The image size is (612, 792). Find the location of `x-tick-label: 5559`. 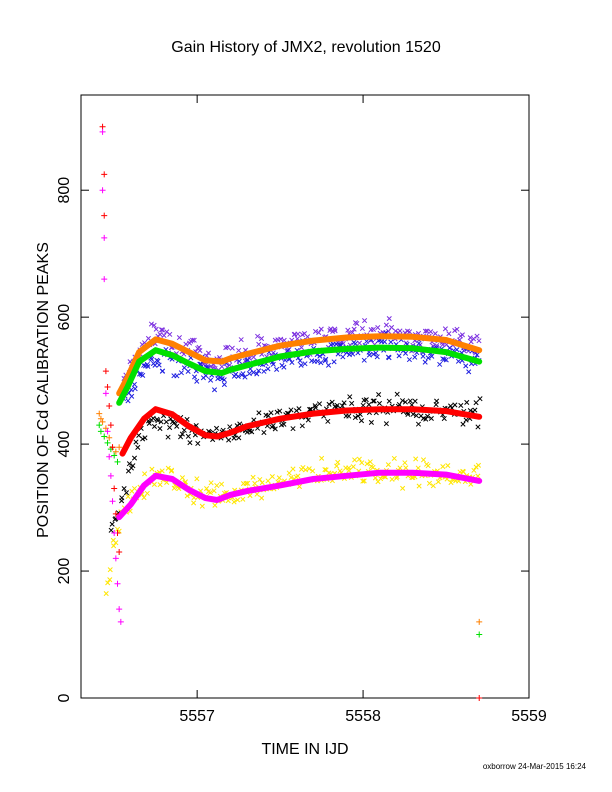

x-tick-label: 5559 is located at coordinates (529, 716).